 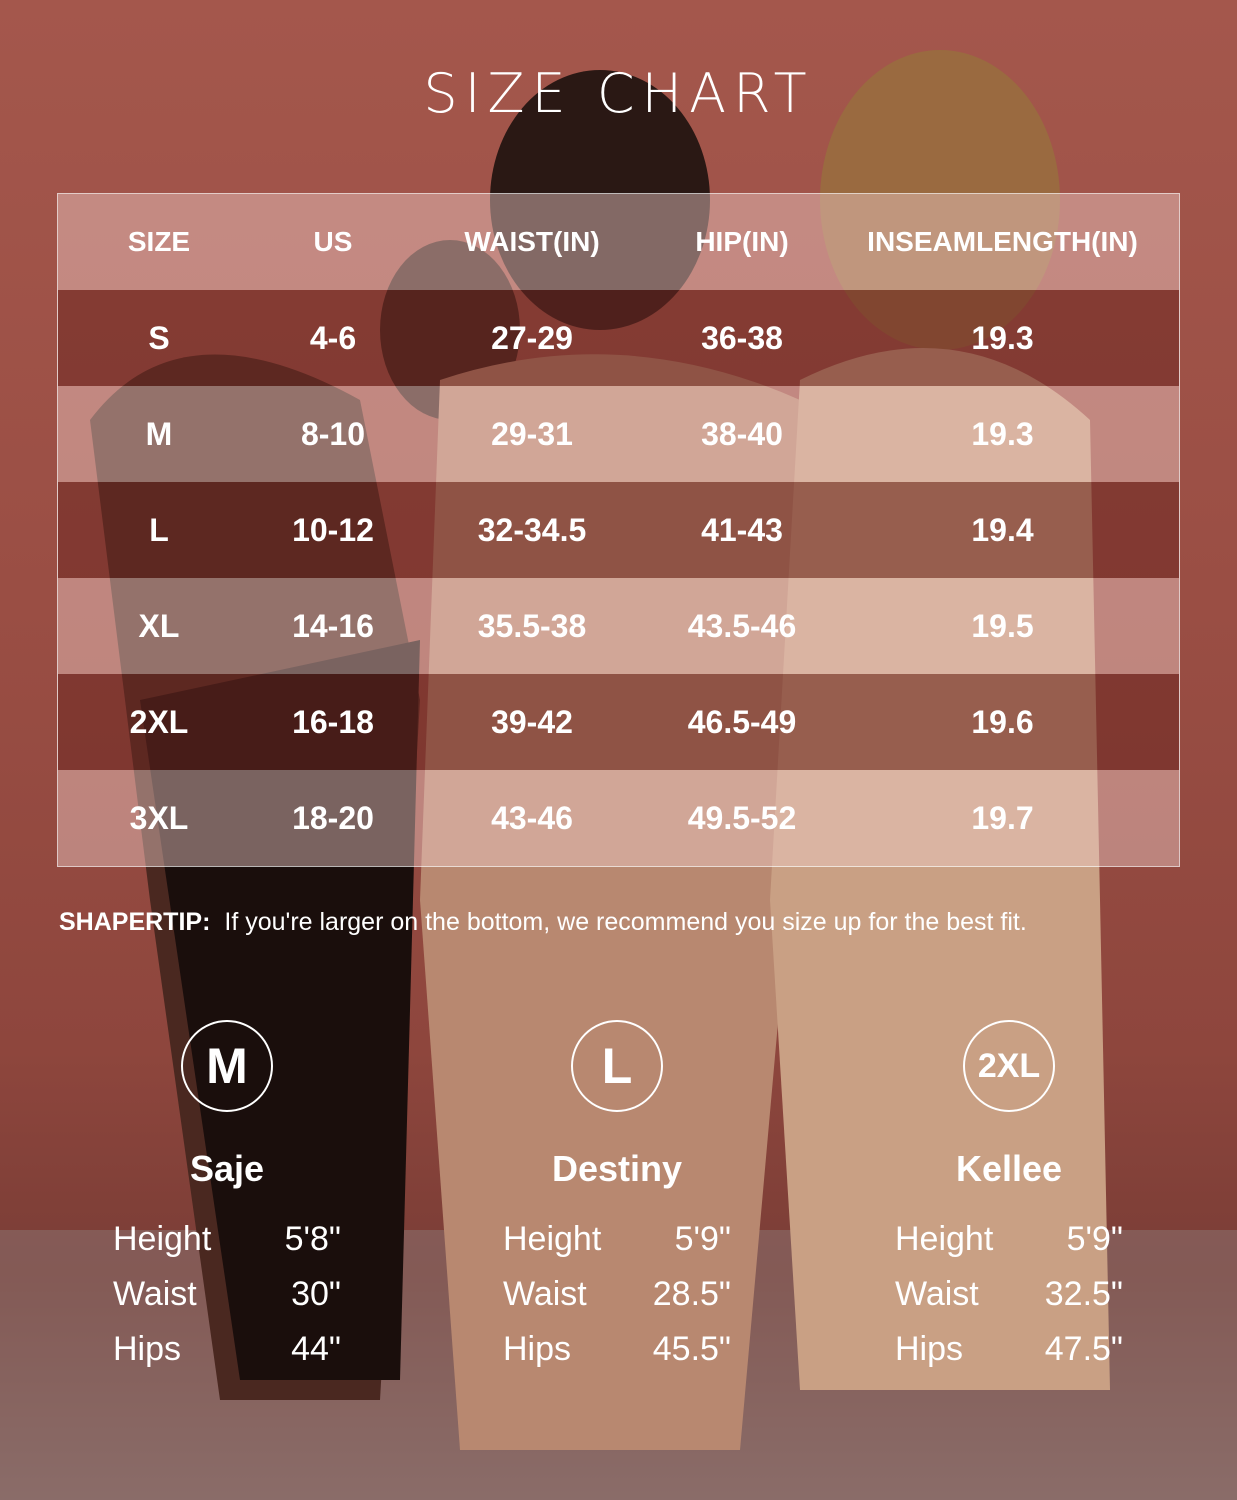 I want to click on stat-row: Waist 28.5", so click(x=617, y=1302).